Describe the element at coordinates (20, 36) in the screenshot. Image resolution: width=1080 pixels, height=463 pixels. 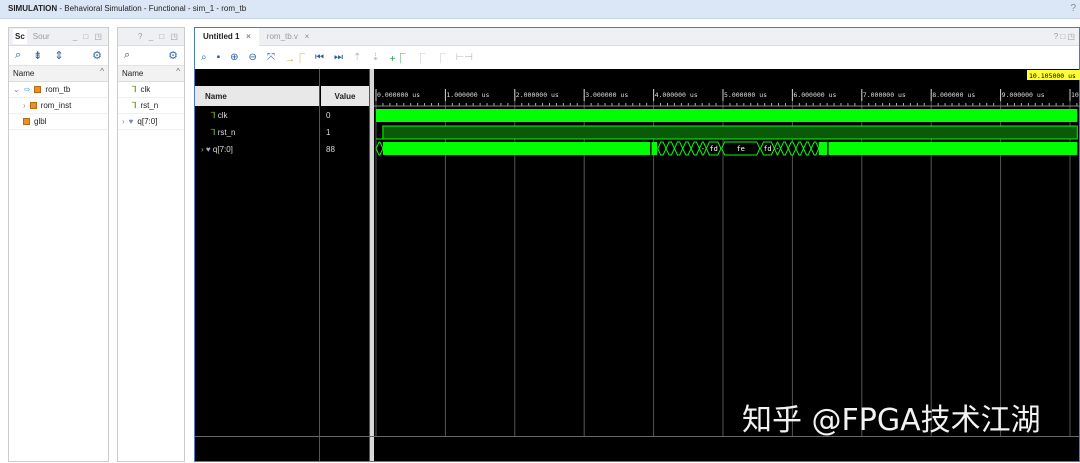
I see `tab-scope: Sc` at that location.